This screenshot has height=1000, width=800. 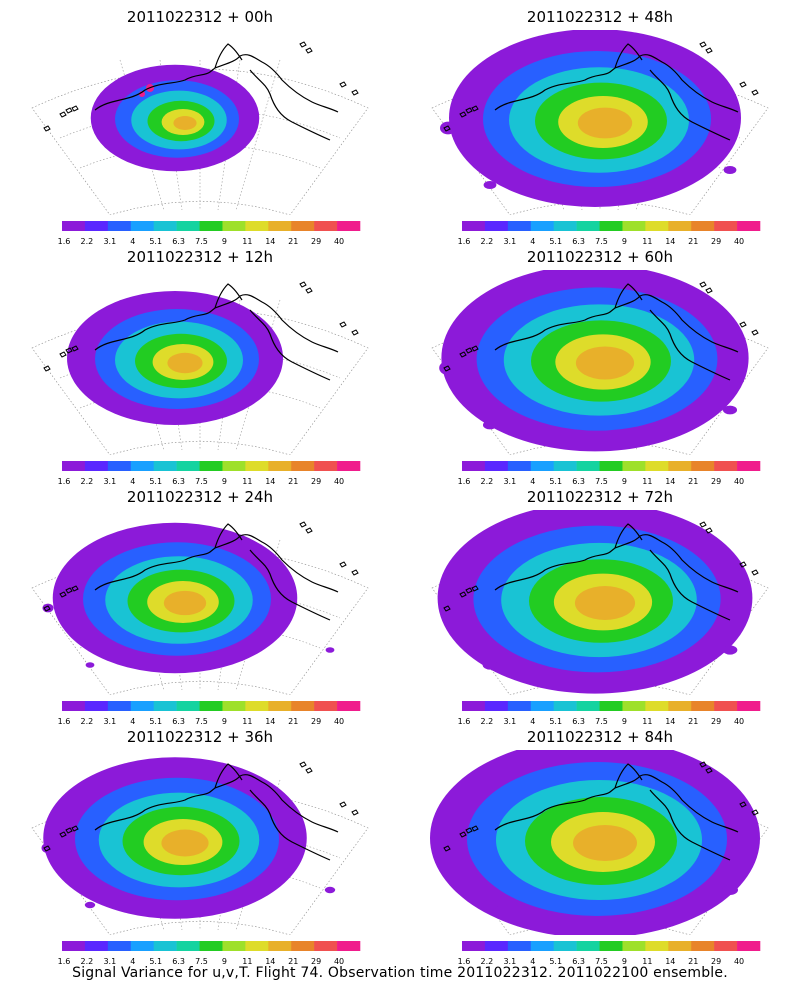 What do you see at coordinates (200, 497) in the screenshot?
I see `panel-title: 2011022312 + 24h` at bounding box center [200, 497].